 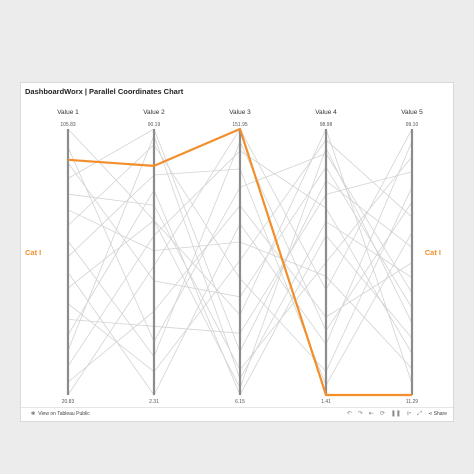 I want to click on share-button: ⋖ Share, so click(x=437, y=414).